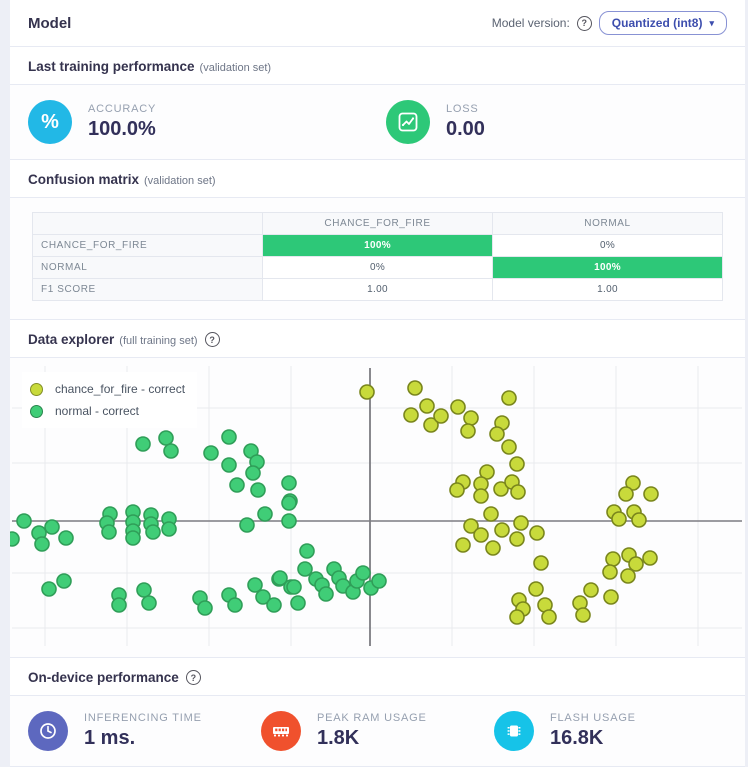 The height and width of the screenshot is (767, 748). I want to click on accuracy-value: 100.0%, so click(122, 129).